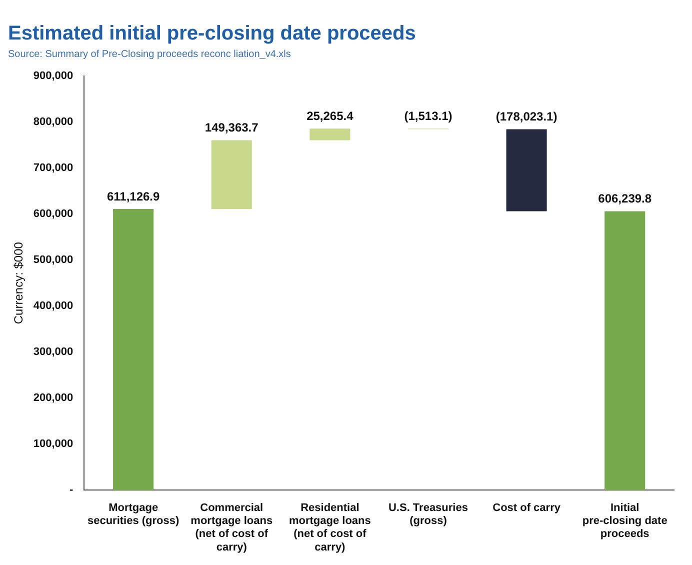 The image size is (692, 565). I want to click on y-tick-label: 800,000, so click(53, 122).